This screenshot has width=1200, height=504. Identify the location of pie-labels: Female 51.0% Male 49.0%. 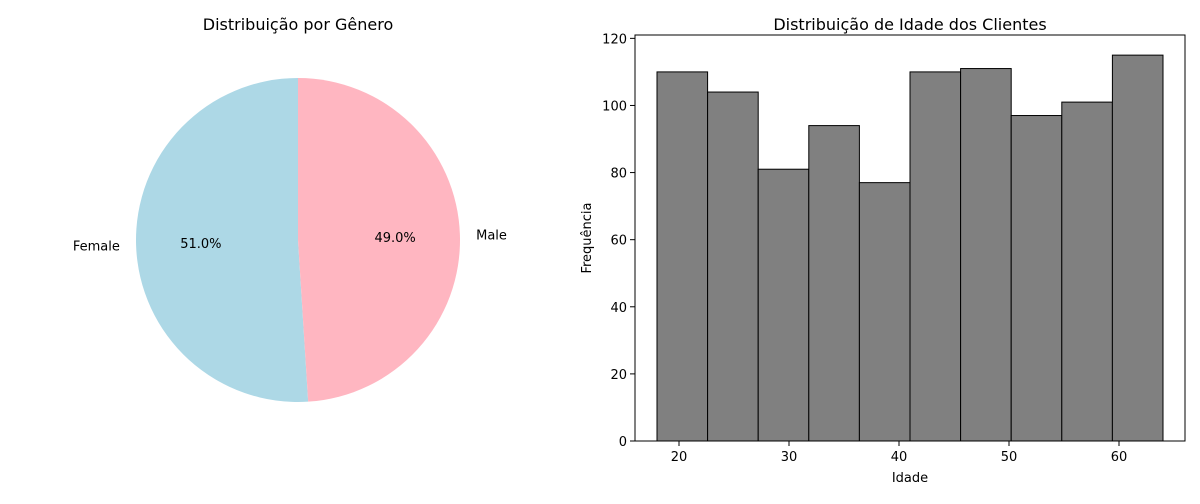
(290, 241).